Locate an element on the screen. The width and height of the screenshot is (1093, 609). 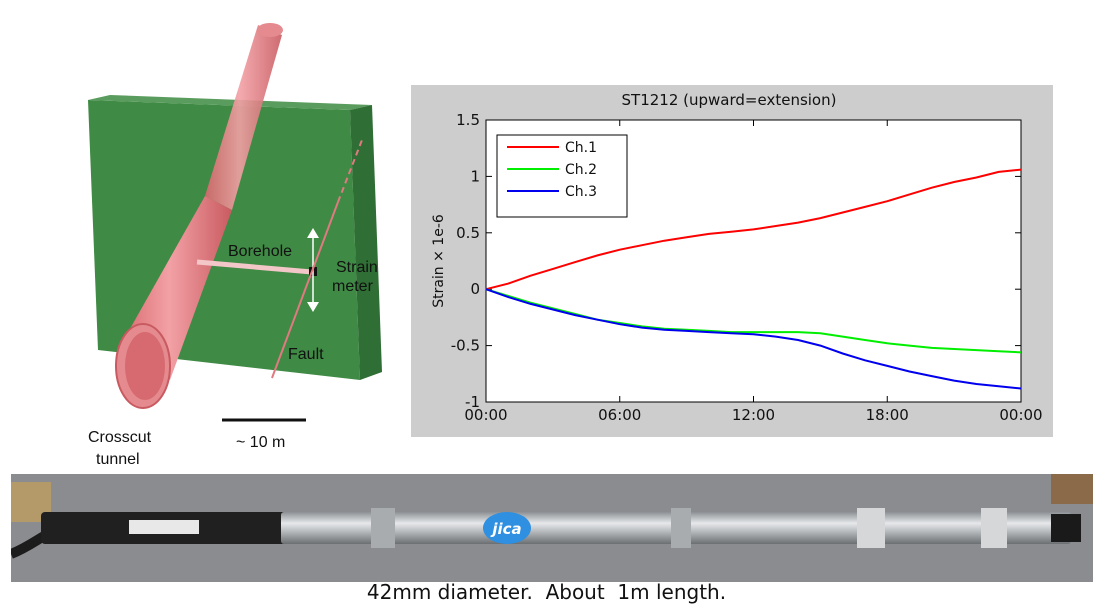
y-tick-label: -0.5 is located at coordinates (465, 346).